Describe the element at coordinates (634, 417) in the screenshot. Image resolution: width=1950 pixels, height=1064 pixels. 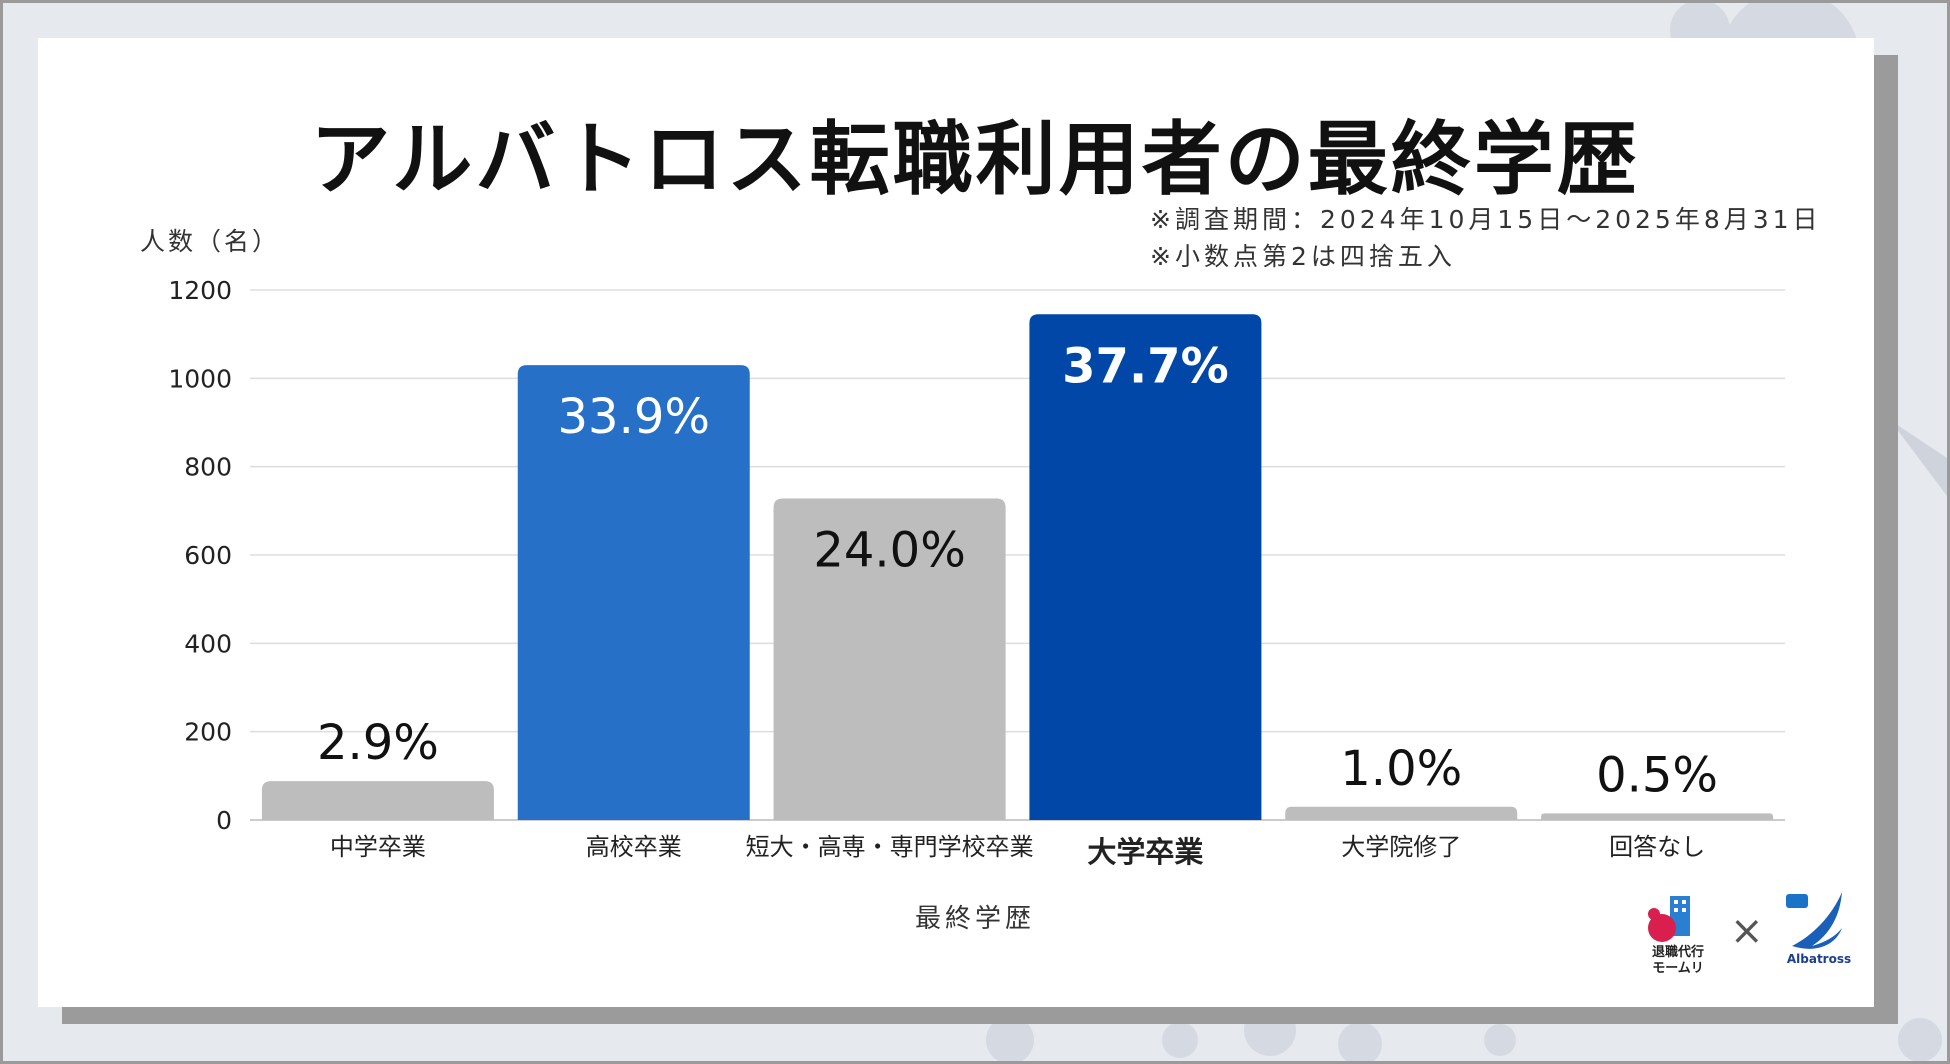
I see `data-label: 33.9%` at that location.